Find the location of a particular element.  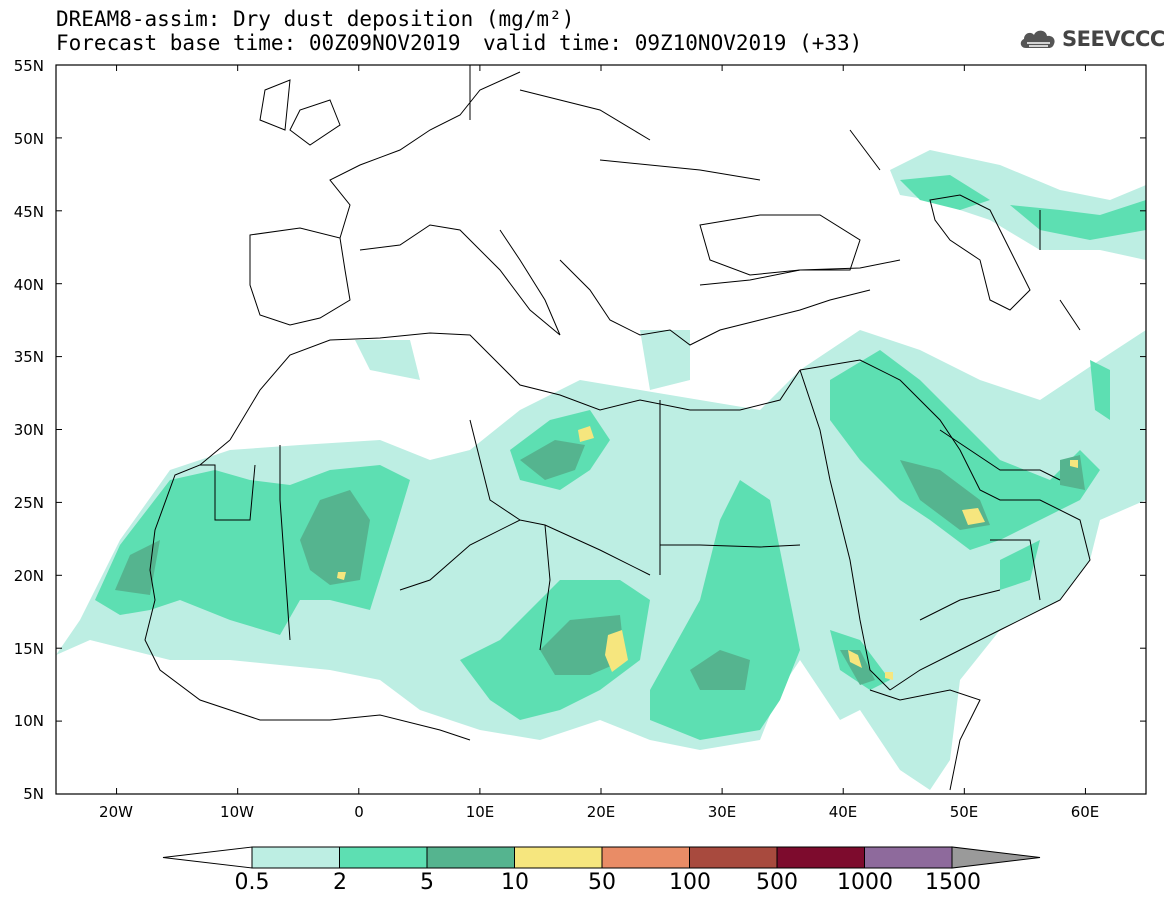

lon-label: 10E is located at coordinates (480, 812).